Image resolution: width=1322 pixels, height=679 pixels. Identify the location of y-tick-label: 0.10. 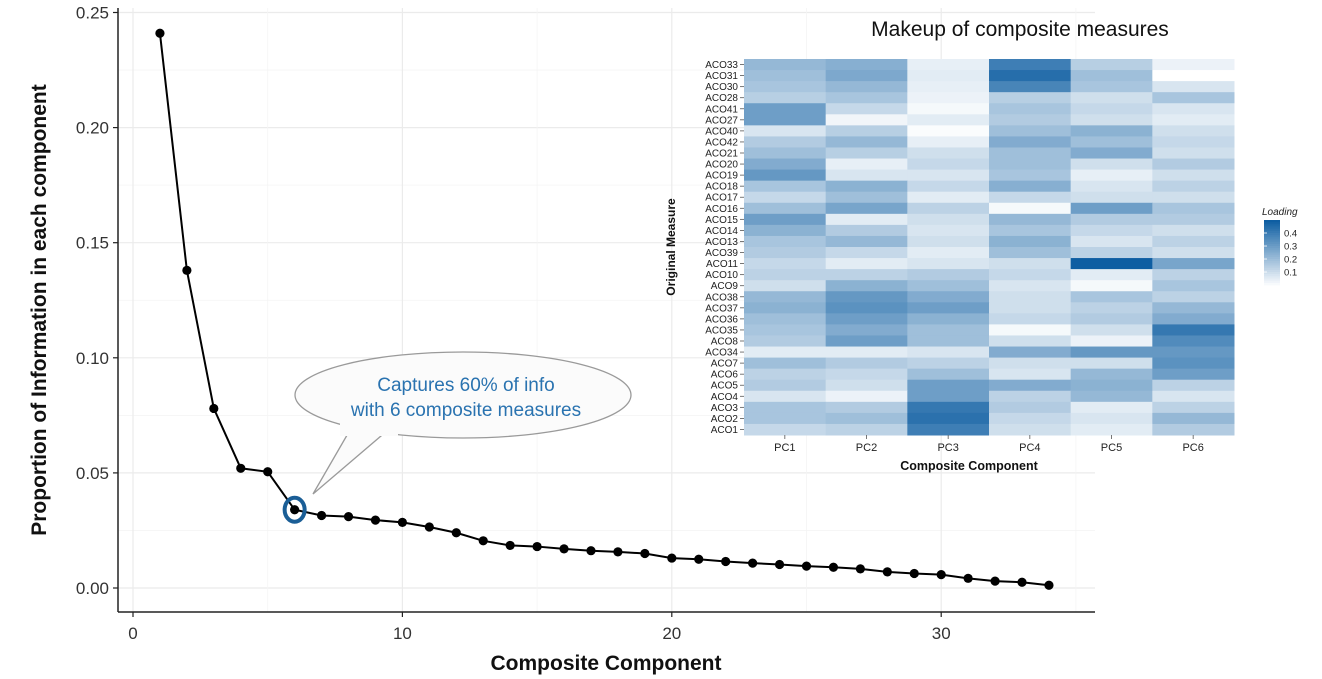
(92, 358).